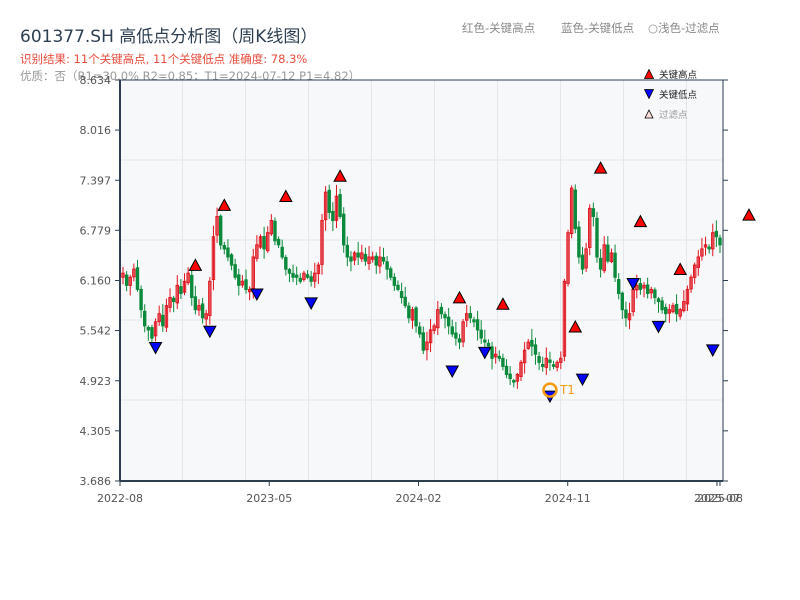 The width and height of the screenshot is (800, 600). I want to click on x-tick-label: 2025-07, so click(717, 498).